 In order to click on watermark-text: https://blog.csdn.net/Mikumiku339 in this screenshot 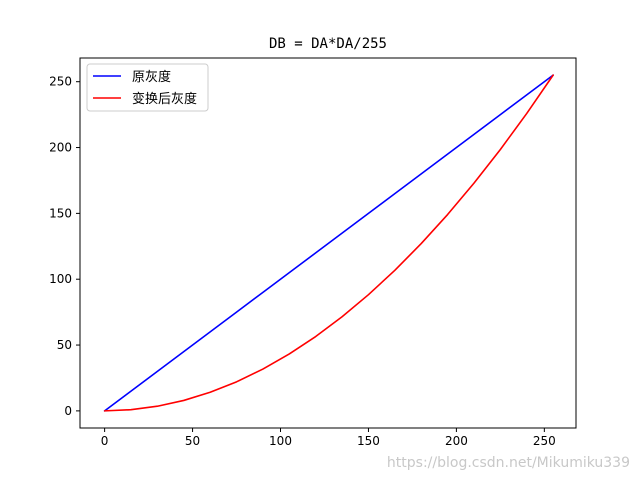, I will do `click(508, 463)`.